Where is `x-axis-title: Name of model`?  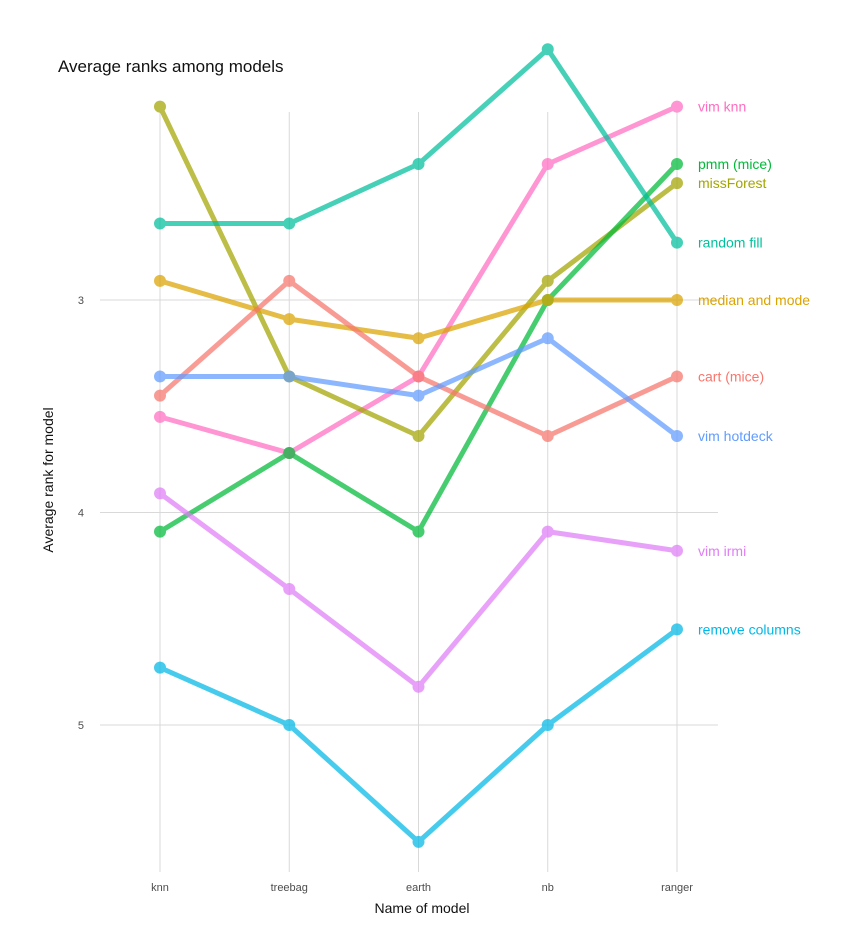 x-axis-title: Name of model is located at coordinates (422, 908).